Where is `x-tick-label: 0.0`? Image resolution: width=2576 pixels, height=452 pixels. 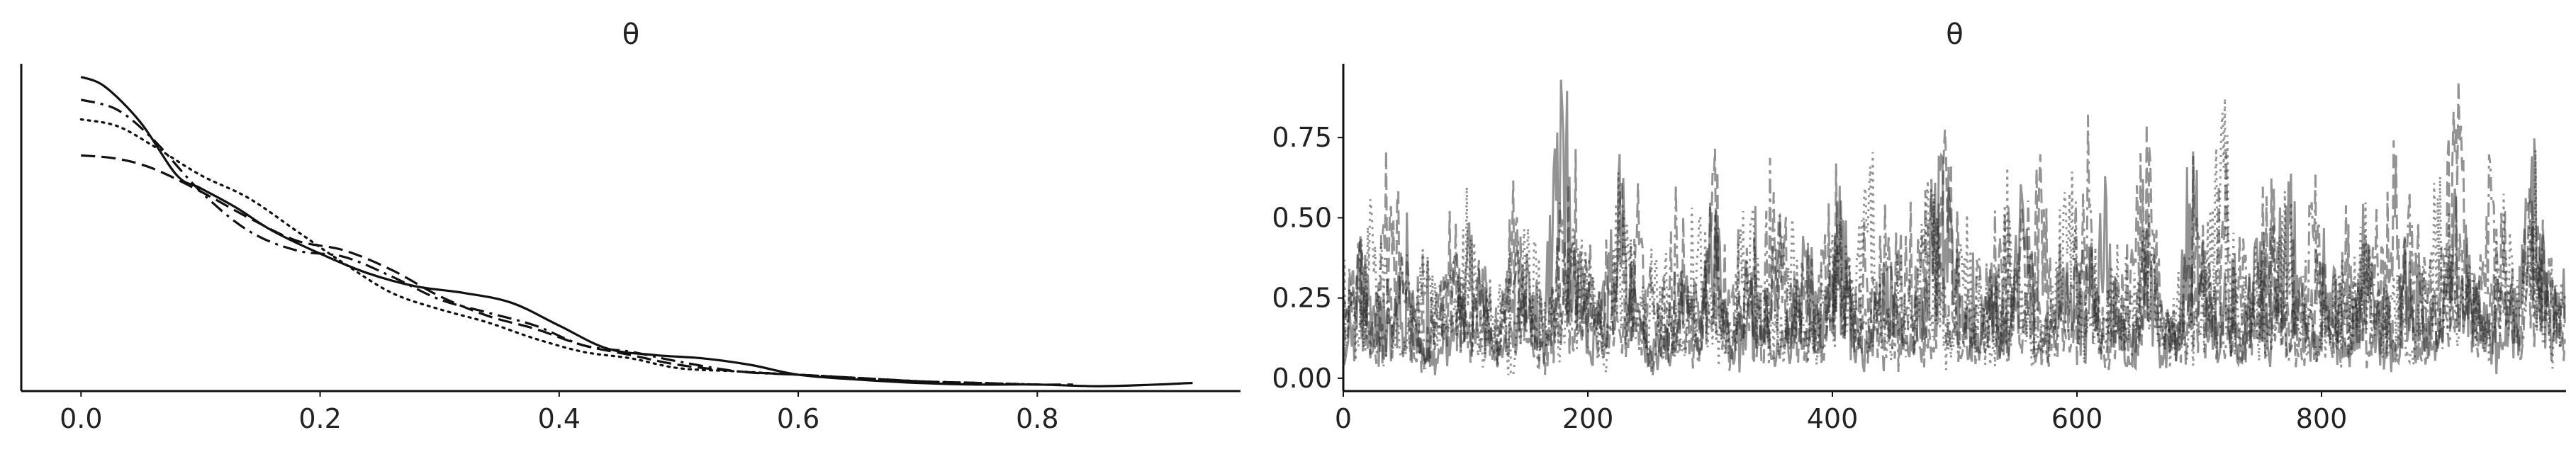 x-tick-label: 0.0 is located at coordinates (81, 418).